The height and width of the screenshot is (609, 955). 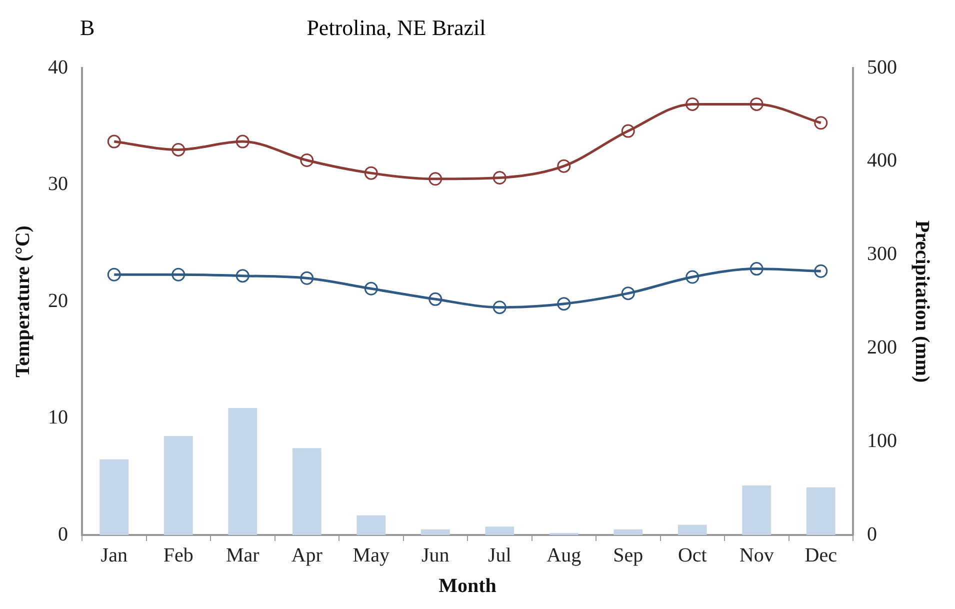 What do you see at coordinates (921, 301) in the screenshot?
I see `y2-axis-title: Precipitation (mm)` at bounding box center [921, 301].